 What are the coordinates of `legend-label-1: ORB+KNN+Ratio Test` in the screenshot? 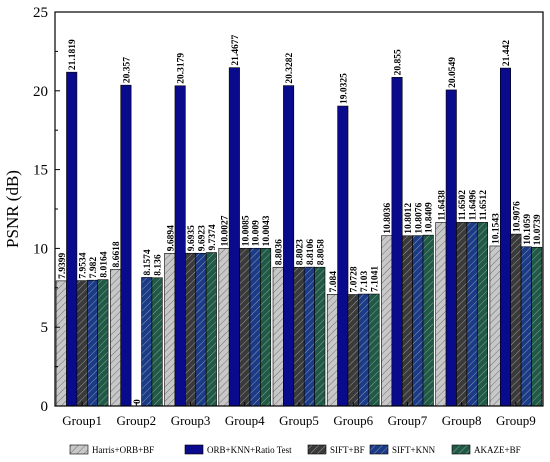 It's located at (249, 450).